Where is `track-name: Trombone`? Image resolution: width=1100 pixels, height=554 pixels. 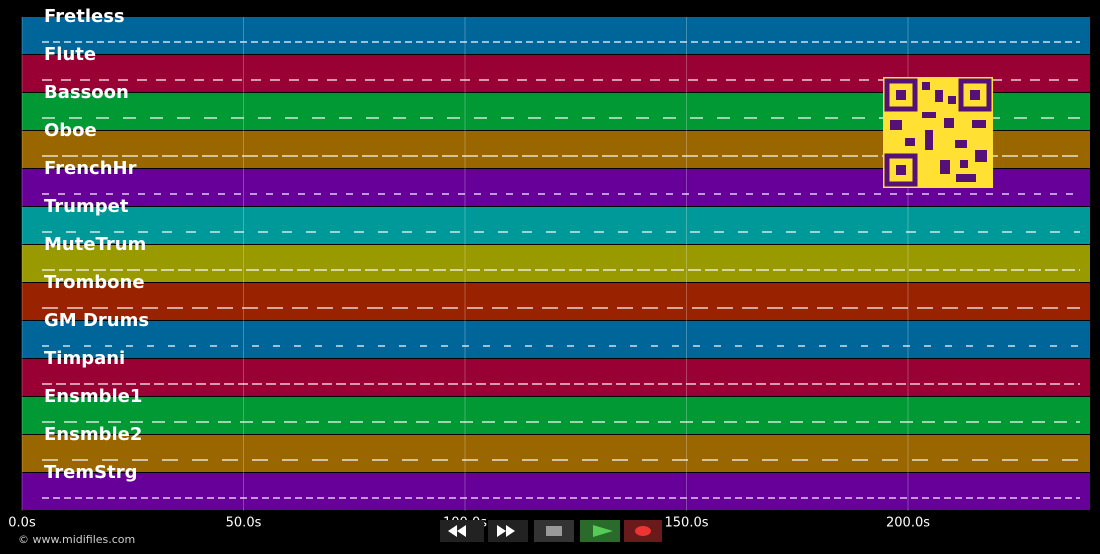
track-name: Trombone is located at coordinates (94, 282).